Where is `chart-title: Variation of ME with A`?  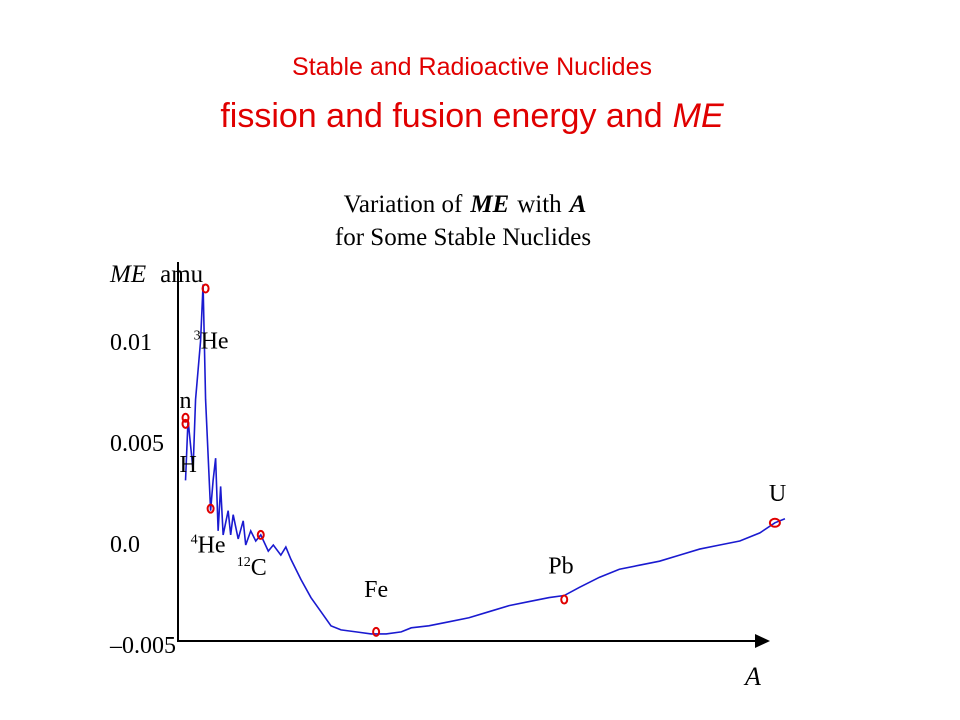 chart-title: Variation of ME with A is located at coordinates (465, 204).